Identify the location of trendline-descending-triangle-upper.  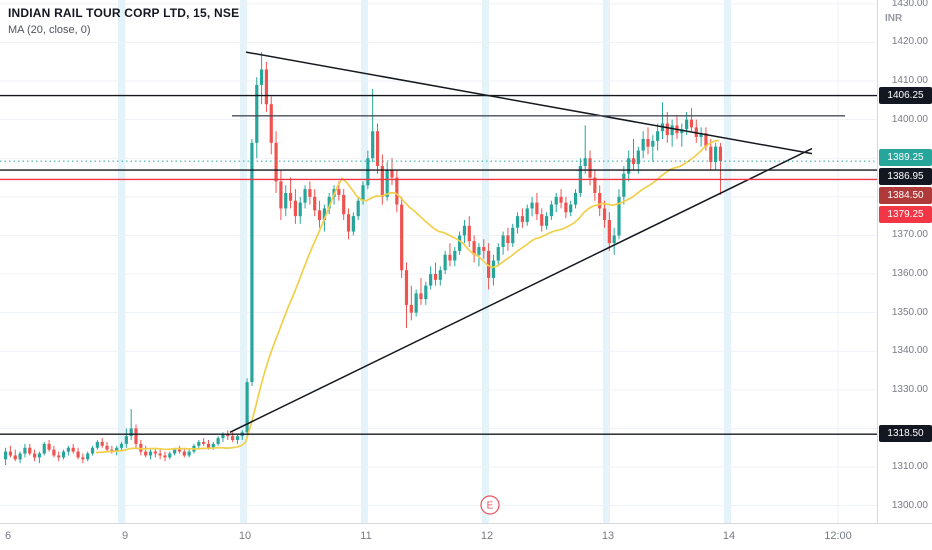
(529, 103).